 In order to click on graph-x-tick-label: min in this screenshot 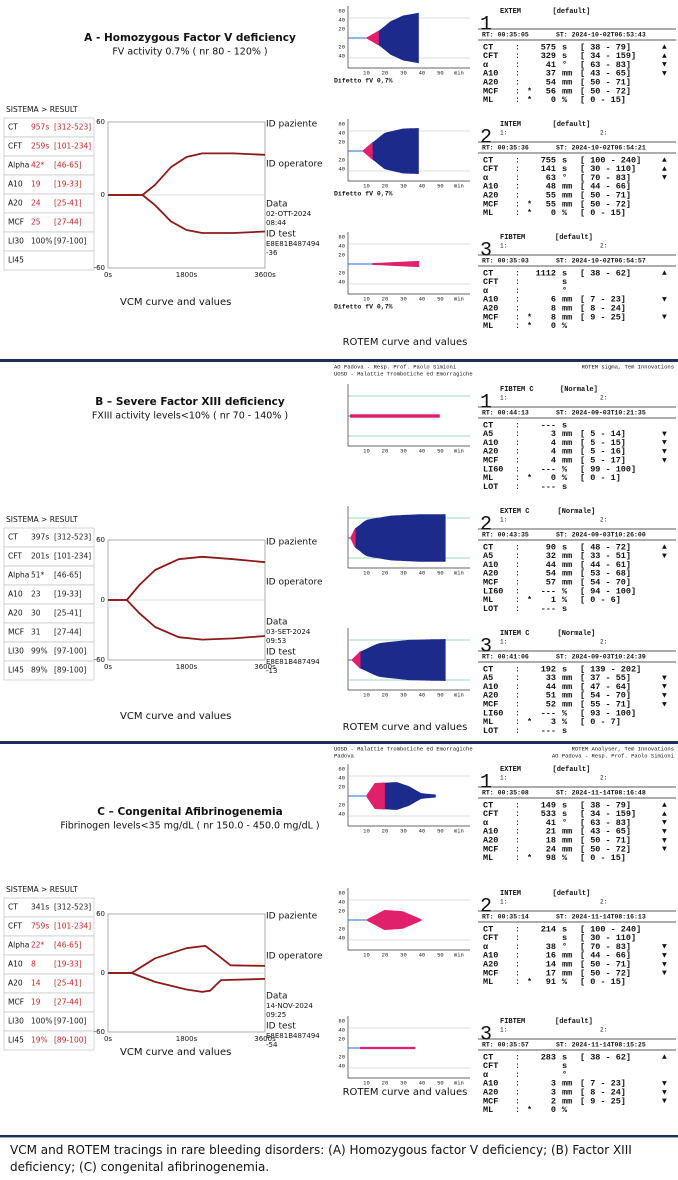, I will do `click(459, 1082)`.